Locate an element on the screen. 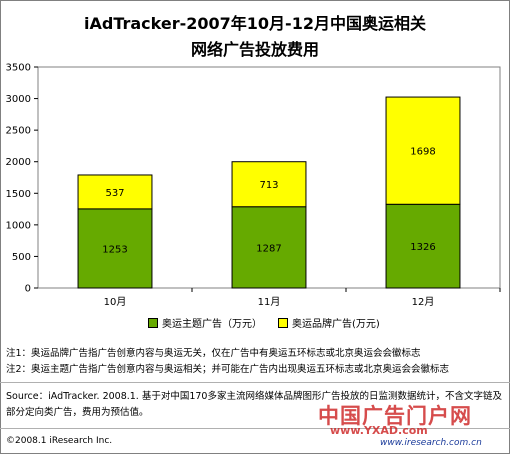 Image resolution: width=510 pixels, height=454 pixels. chart-title-line1: iAdTracker-2007年10月-12月中国奥运相关 is located at coordinates (255, 23).